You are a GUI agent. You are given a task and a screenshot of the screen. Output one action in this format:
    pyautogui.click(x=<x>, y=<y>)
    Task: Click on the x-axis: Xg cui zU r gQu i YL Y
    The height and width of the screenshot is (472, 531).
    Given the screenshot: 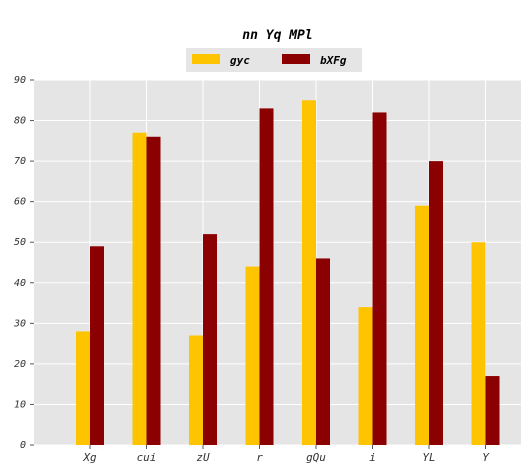 What is the action you would take?
    pyautogui.click(x=286, y=454)
    